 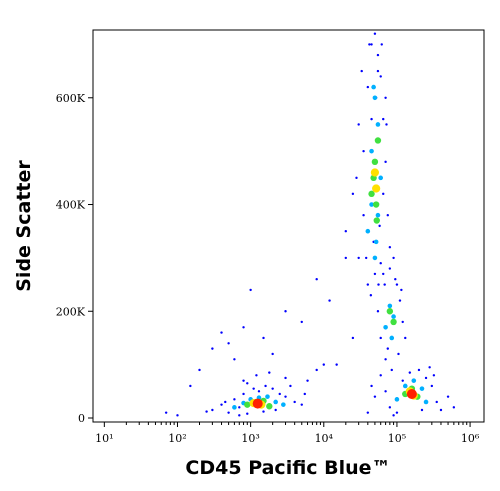 What do you see at coordinates (397, 438) in the screenshot?
I see `x-tick-label: 10⁵` at bounding box center [397, 438].